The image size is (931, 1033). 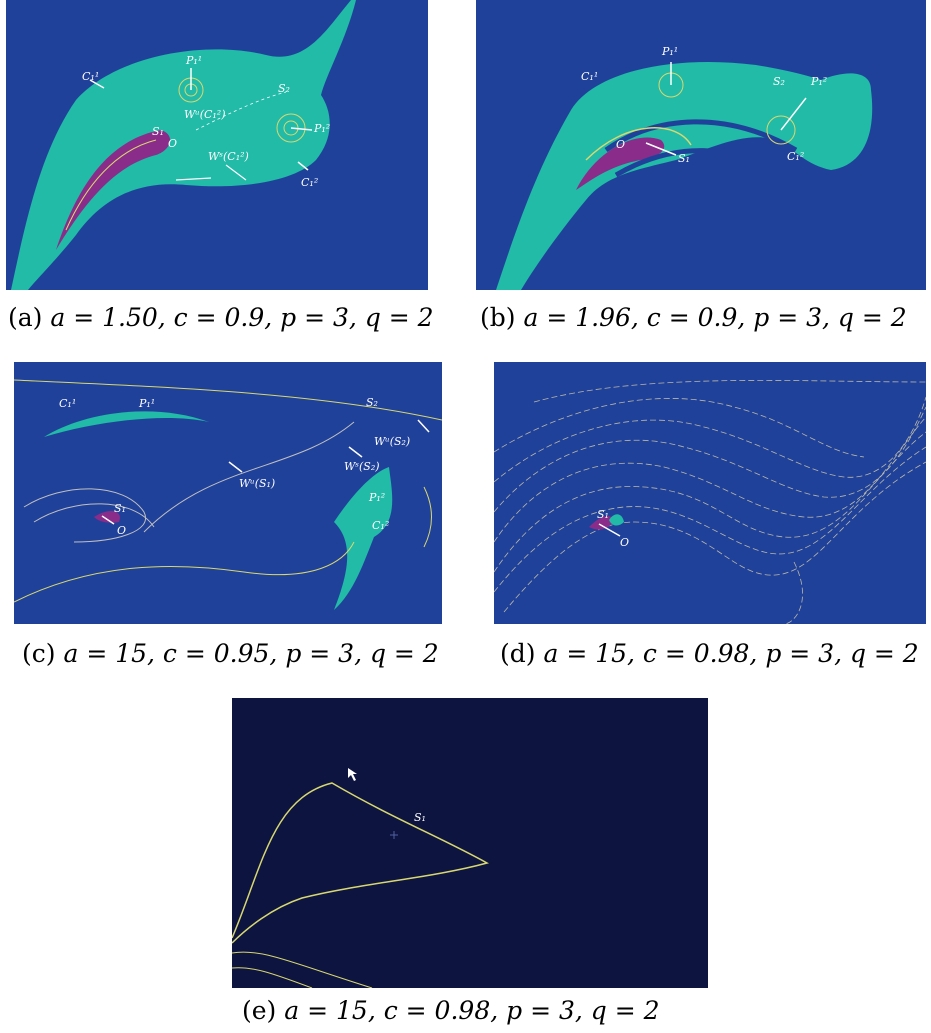 I want to click on label-WuS1: Wᵘ(S₁), so click(x=257, y=483).